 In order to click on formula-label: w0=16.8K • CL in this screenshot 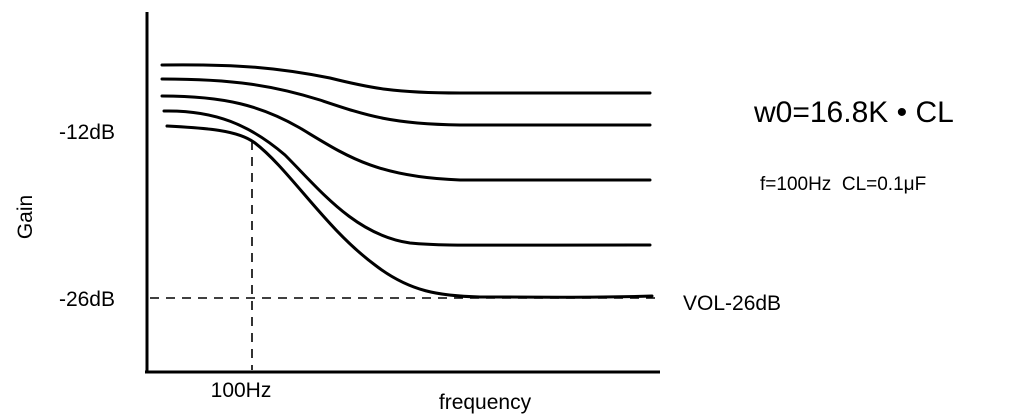, I will do `click(853, 112)`.